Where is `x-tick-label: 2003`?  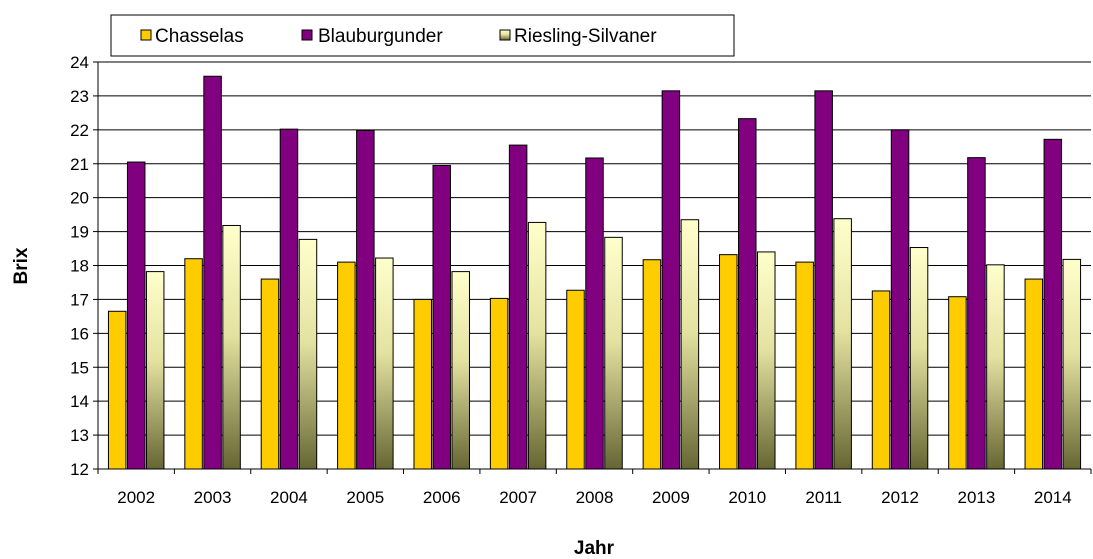
x-tick-label: 2003 is located at coordinates (213, 497).